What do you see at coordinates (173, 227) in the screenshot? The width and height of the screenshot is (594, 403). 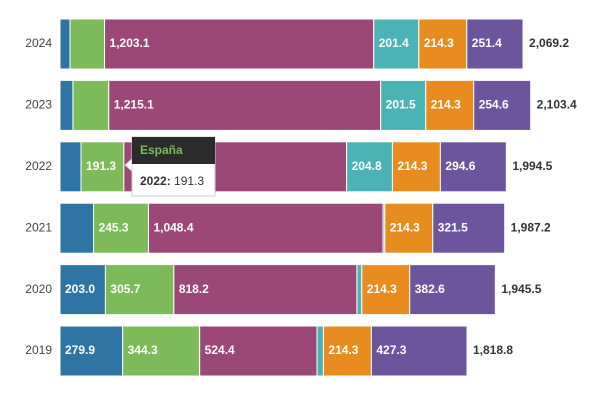 I see `data-label: 1,048.4` at bounding box center [173, 227].